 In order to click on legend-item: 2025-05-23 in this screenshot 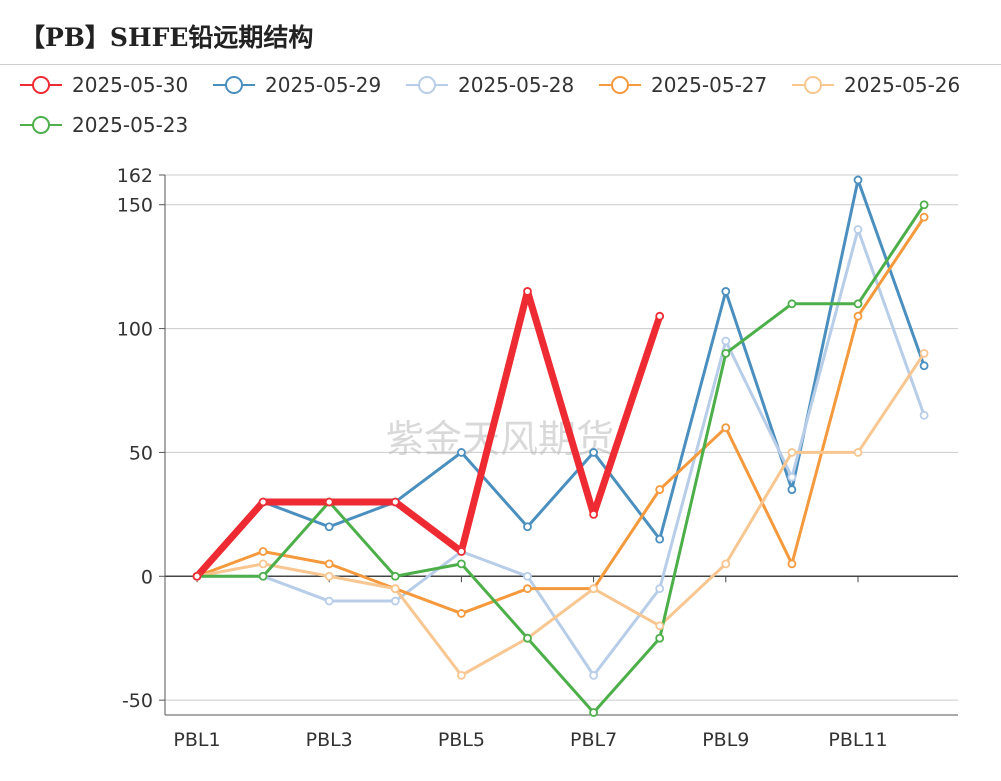, I will do `click(103, 125)`.